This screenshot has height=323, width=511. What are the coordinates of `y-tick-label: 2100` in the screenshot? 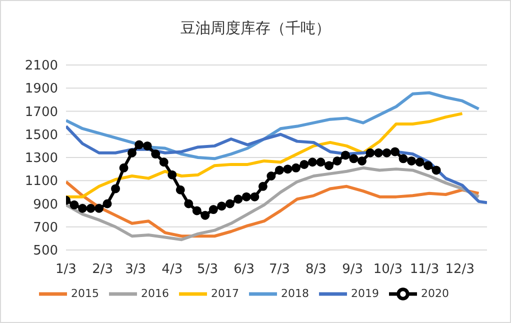 It's located at (41, 66).